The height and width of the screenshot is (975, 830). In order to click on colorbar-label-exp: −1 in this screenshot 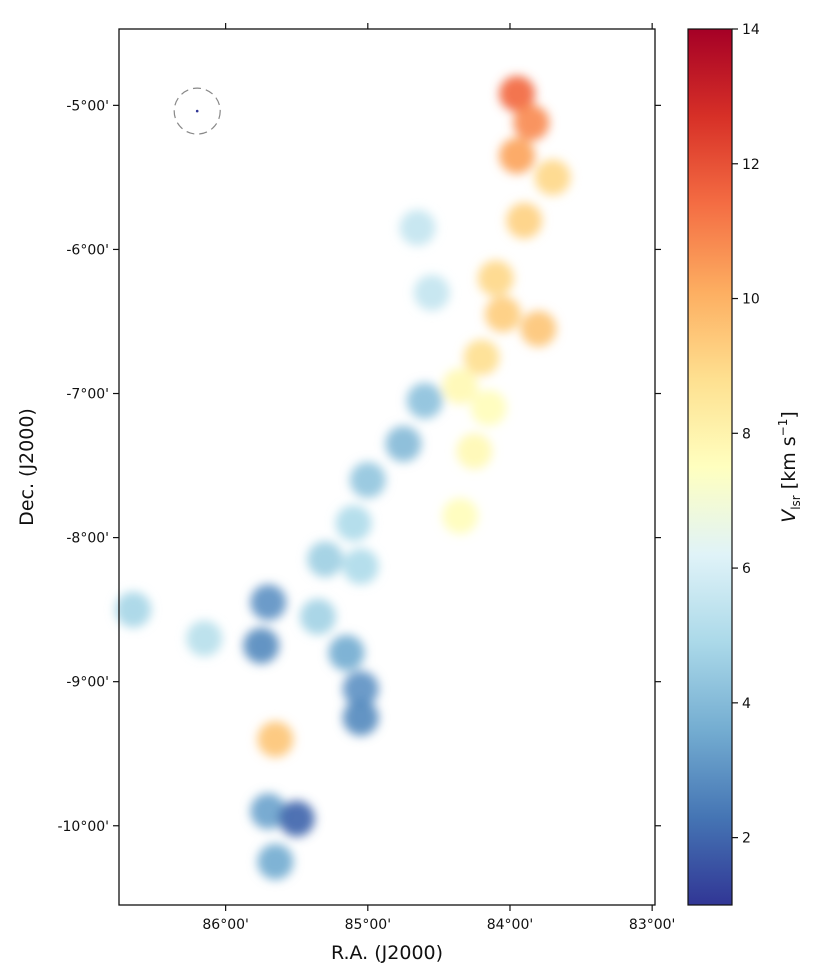, I will do `click(783, 428)`.